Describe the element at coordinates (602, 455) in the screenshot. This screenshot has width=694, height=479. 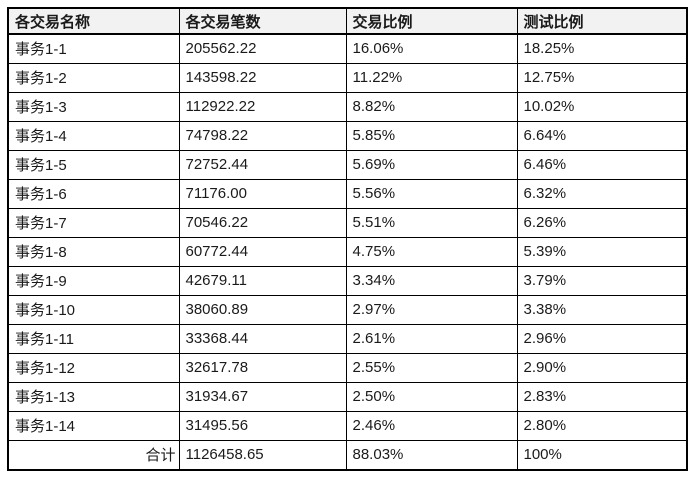
I see `total-test-ratio: 100%` at that location.